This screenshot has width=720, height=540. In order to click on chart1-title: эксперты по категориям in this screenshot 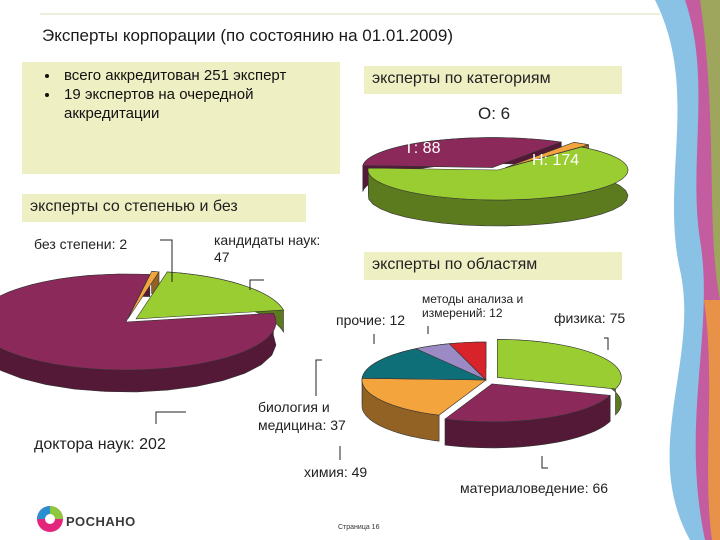, I will do `click(493, 80)`.